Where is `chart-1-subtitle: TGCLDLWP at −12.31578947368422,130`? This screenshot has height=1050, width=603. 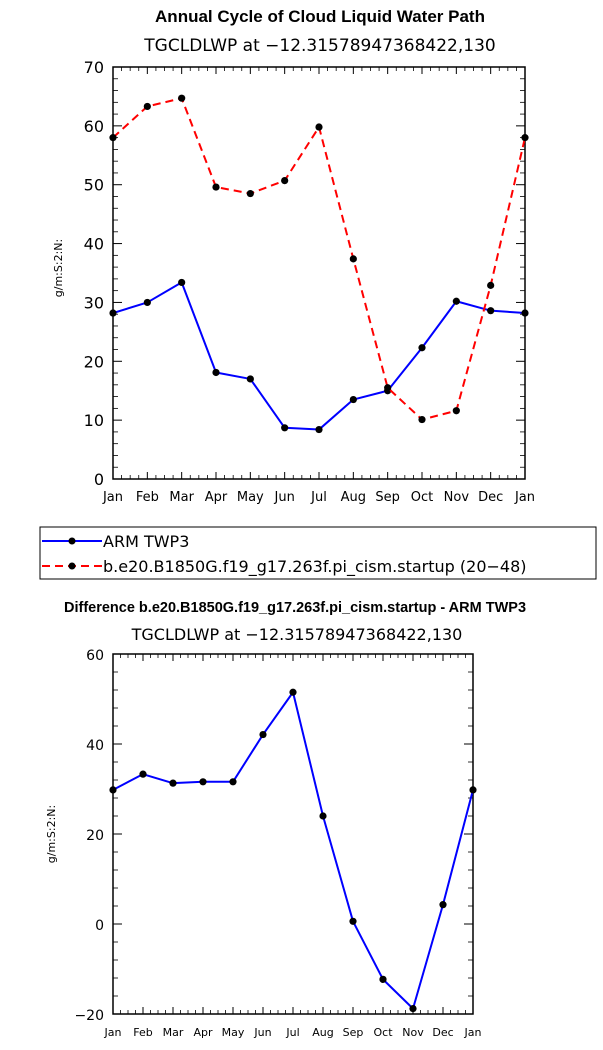
chart-1-subtitle: TGCLDLWP at −12.31578947368422,130 is located at coordinates (319, 46).